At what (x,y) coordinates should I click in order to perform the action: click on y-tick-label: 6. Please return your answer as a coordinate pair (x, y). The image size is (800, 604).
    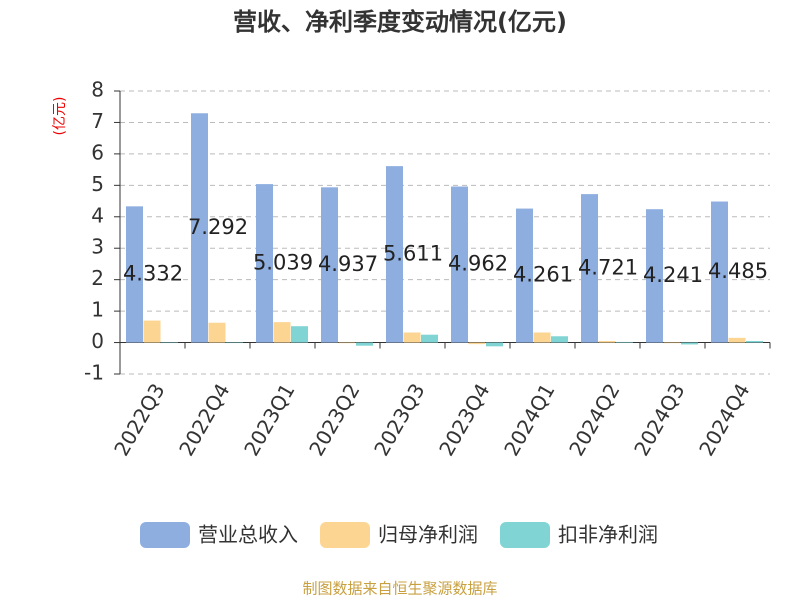
    Looking at the image, I should click on (97, 152).